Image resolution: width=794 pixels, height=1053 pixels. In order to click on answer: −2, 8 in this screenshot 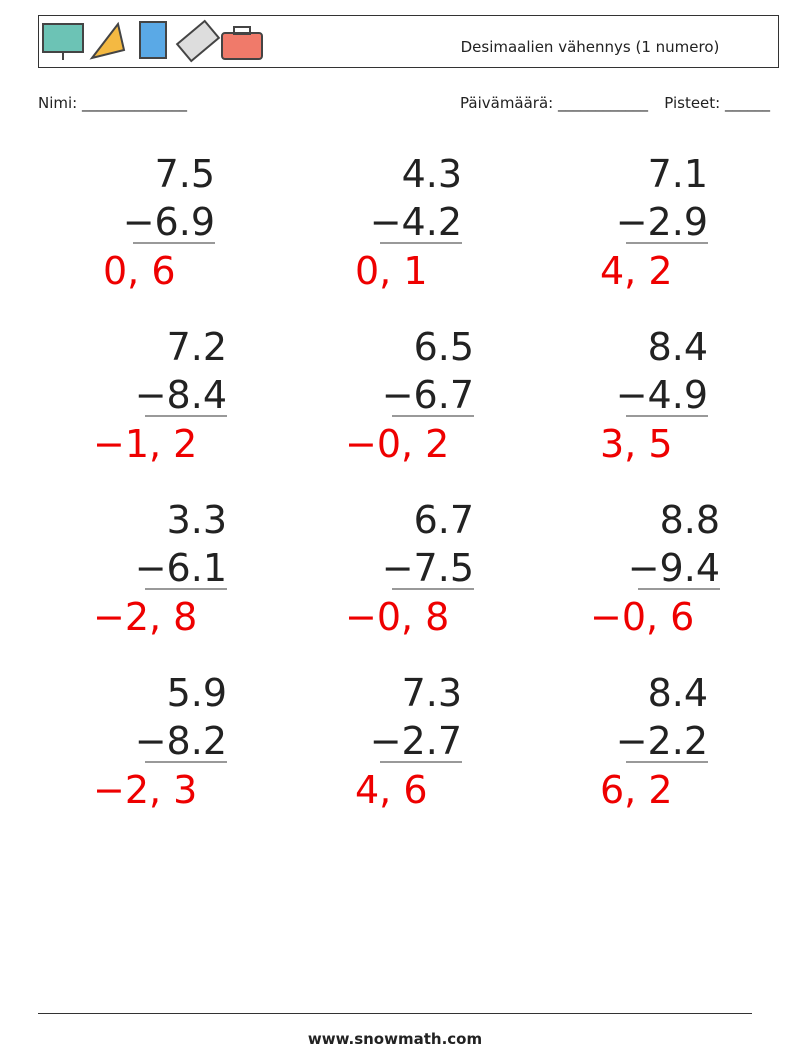, I will do `click(145, 617)`.